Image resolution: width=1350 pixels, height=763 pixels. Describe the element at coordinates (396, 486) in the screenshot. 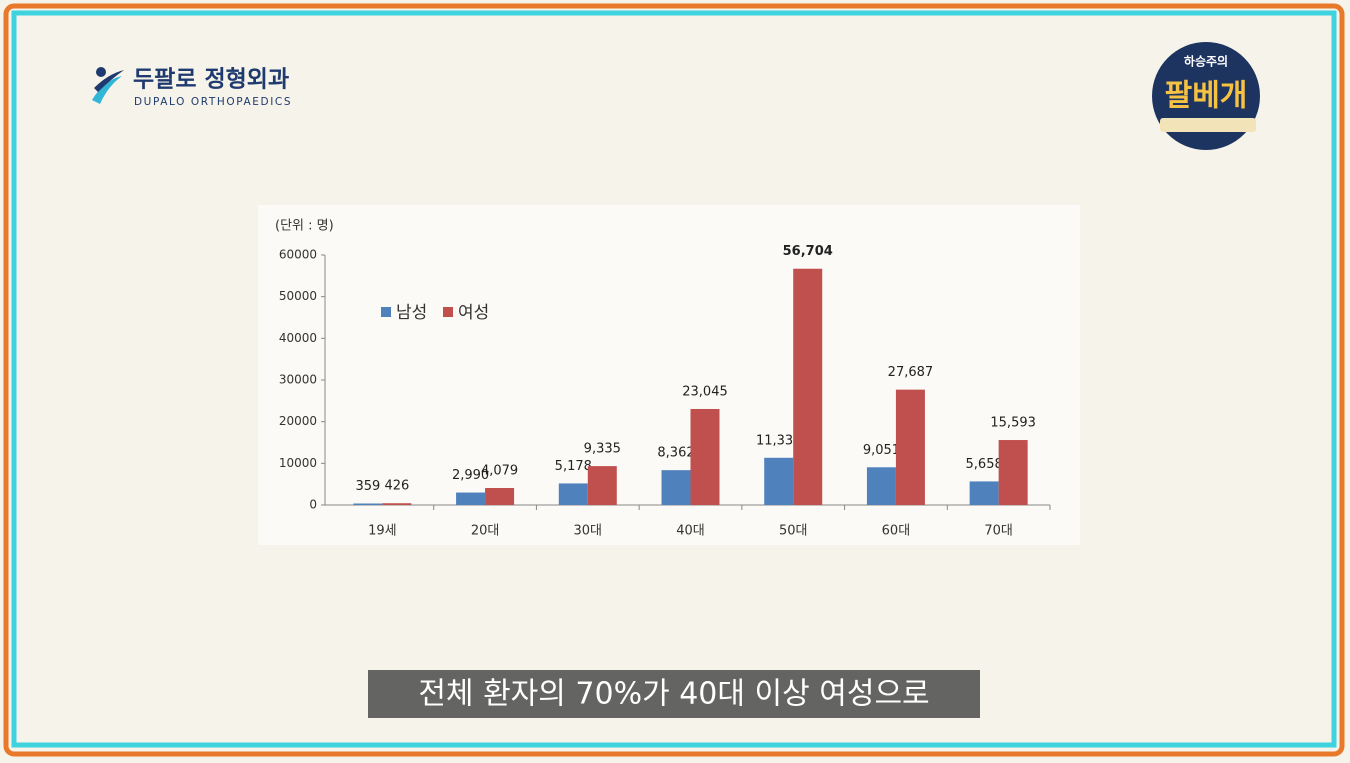

I see `value-label: 426` at that location.